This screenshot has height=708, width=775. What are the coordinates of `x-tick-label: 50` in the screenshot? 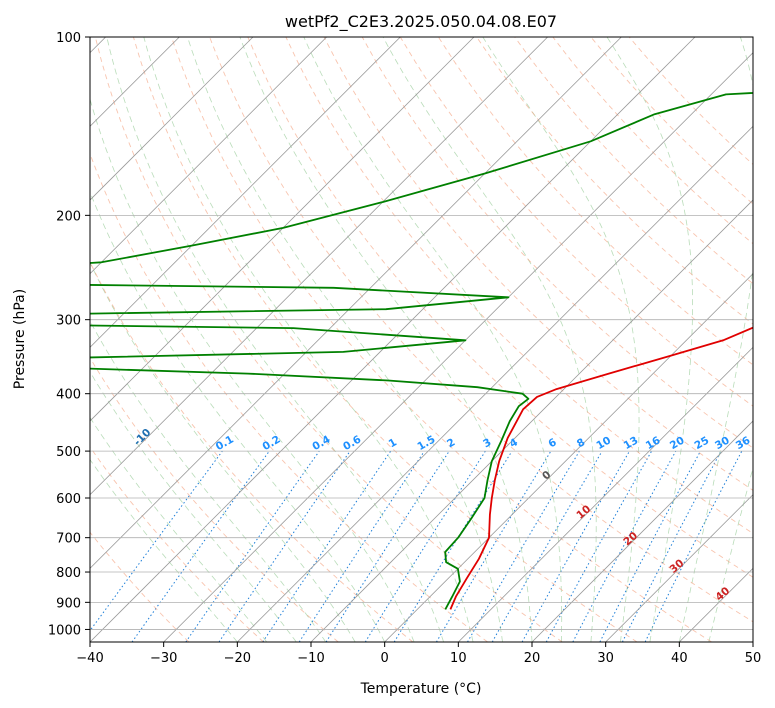 It's located at (753, 658).